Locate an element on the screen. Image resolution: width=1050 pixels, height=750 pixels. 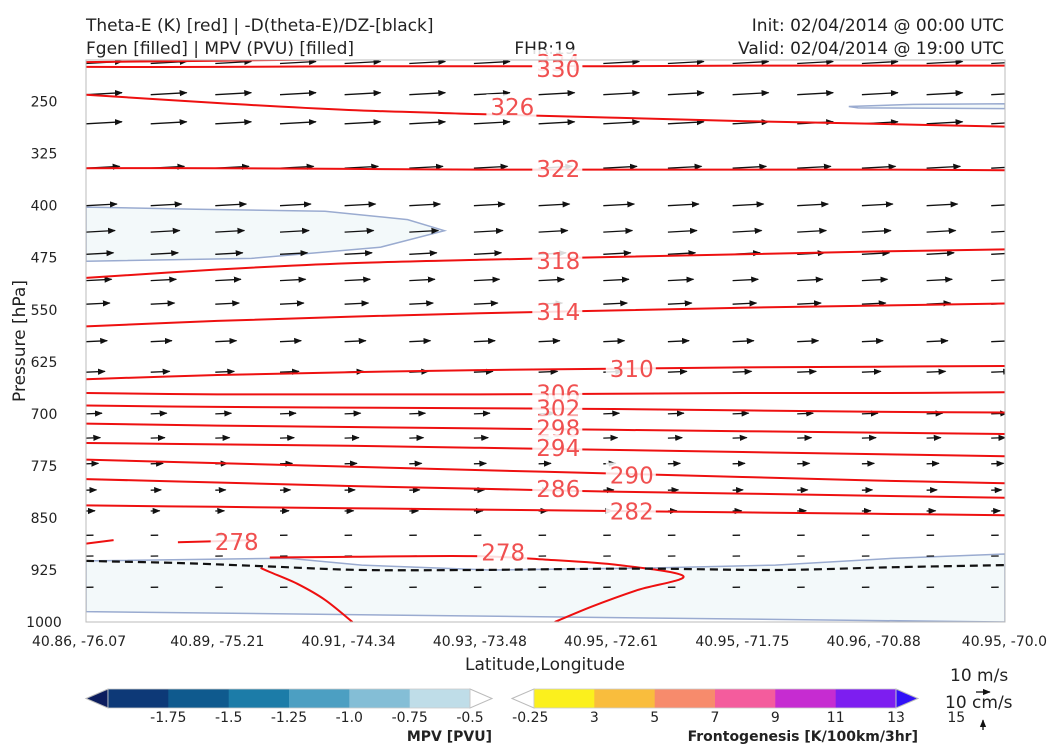
theta-e-label-1: 330 is located at coordinates (558, 70).